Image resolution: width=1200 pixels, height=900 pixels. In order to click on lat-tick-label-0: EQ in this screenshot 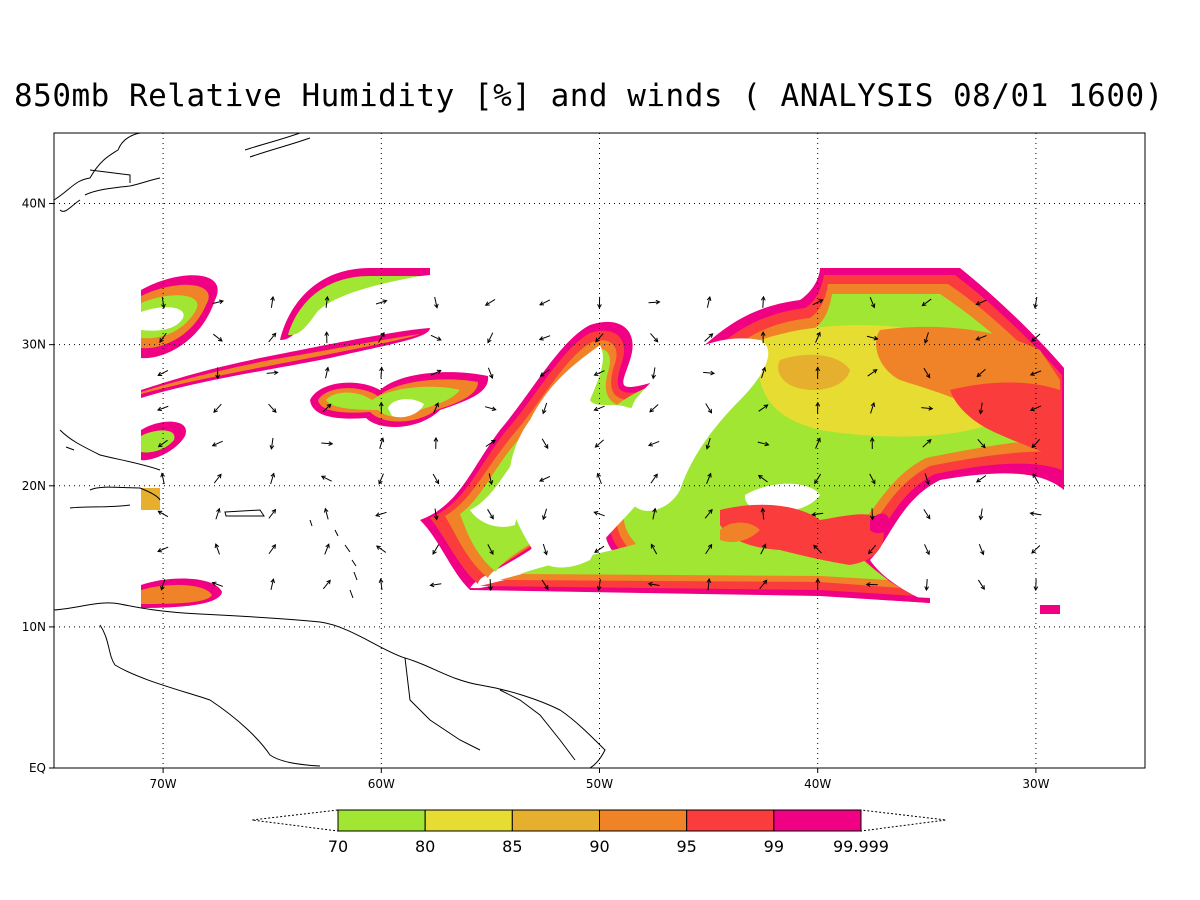, I will do `click(37, 768)`.